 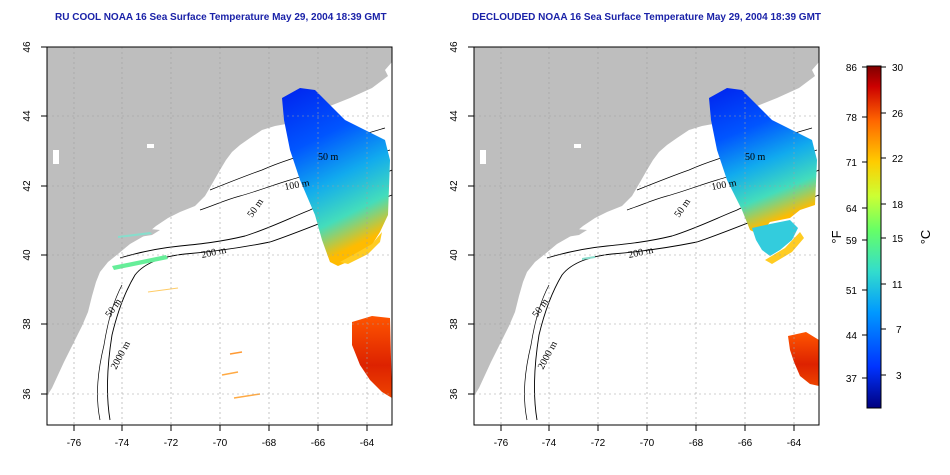 What do you see at coordinates (220, 428) in the screenshot?
I see `left-x-axis` at bounding box center [220, 428].